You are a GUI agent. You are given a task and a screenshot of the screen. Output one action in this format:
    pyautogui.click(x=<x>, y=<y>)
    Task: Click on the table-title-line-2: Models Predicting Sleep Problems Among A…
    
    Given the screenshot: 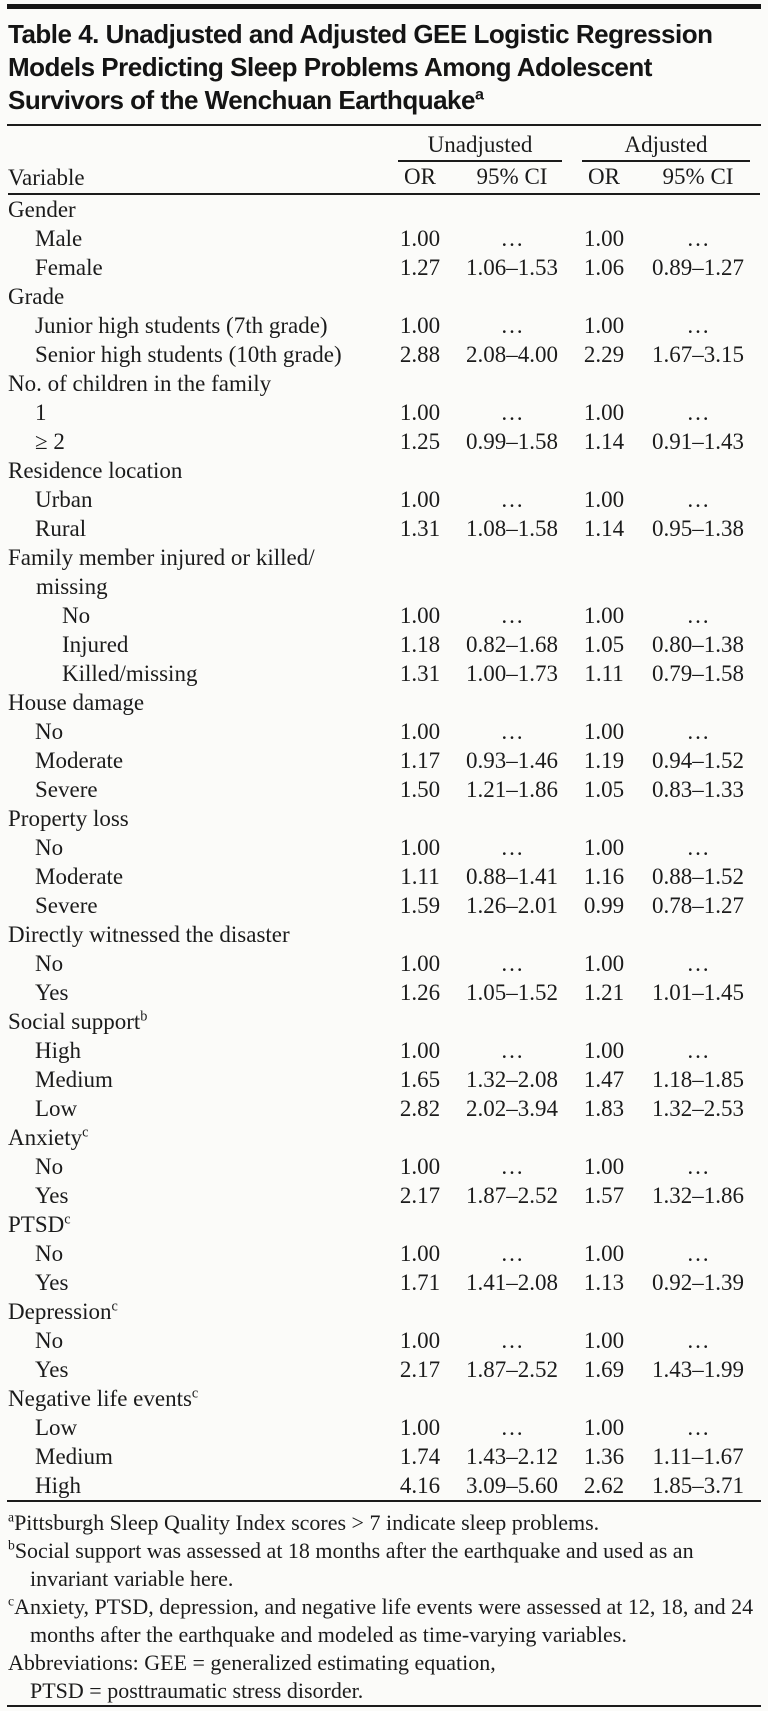 What is the action you would take?
    pyautogui.click(x=330, y=67)
    